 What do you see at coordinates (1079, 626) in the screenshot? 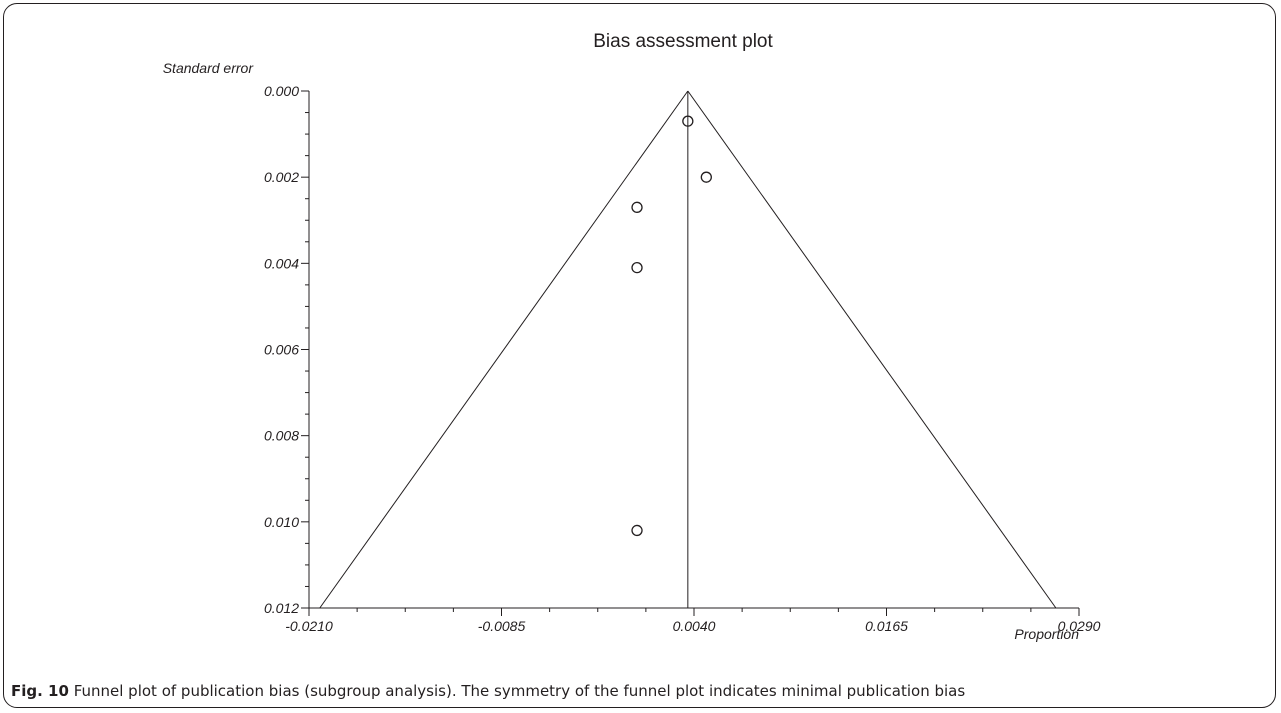
I see `x-tick-label: 0.0290` at bounding box center [1079, 626].